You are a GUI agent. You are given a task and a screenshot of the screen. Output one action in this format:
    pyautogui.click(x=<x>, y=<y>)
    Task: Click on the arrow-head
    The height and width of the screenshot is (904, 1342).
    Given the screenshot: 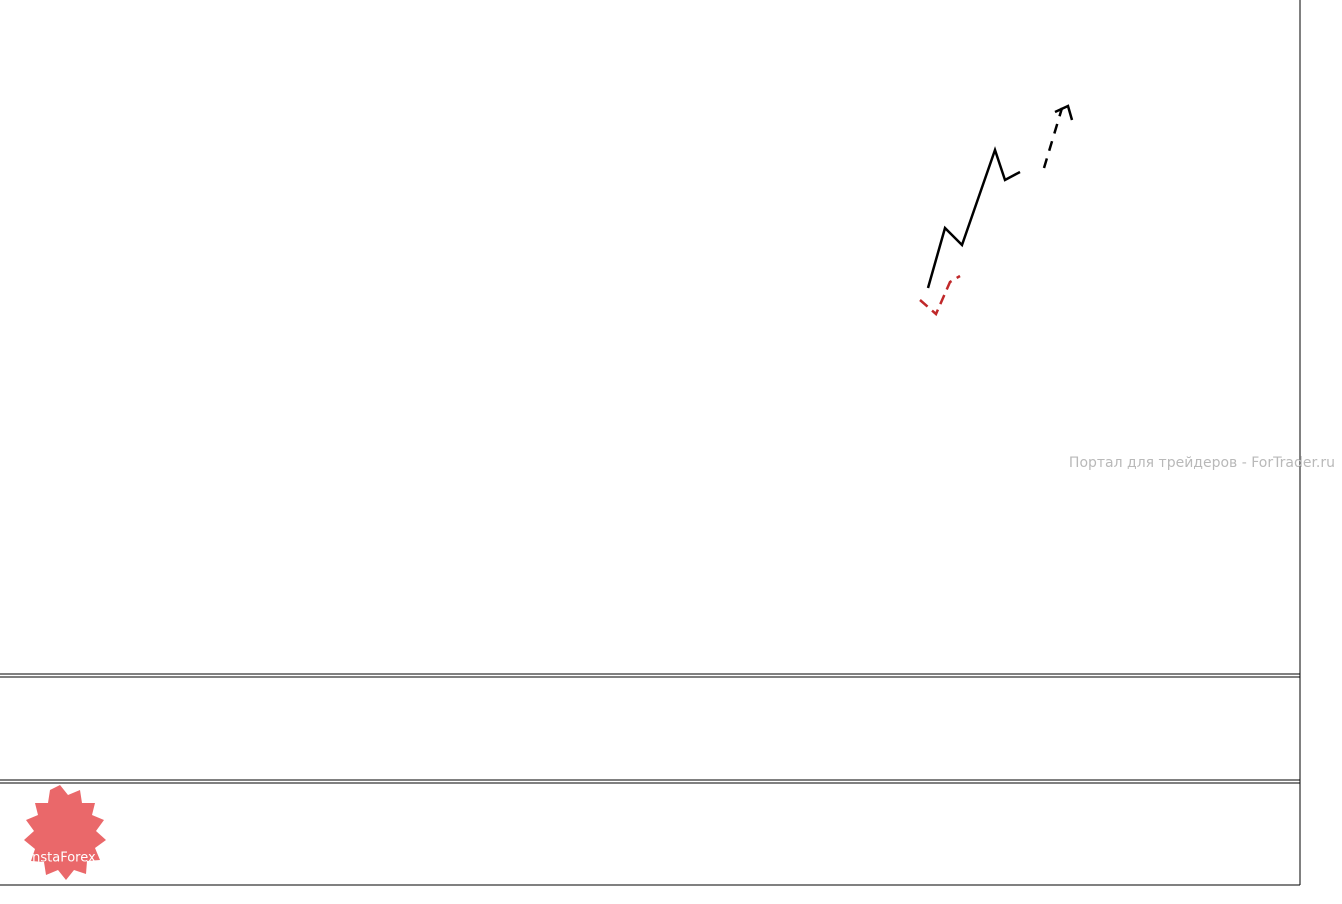 What is the action you would take?
    pyautogui.click(x=1064, y=112)
    